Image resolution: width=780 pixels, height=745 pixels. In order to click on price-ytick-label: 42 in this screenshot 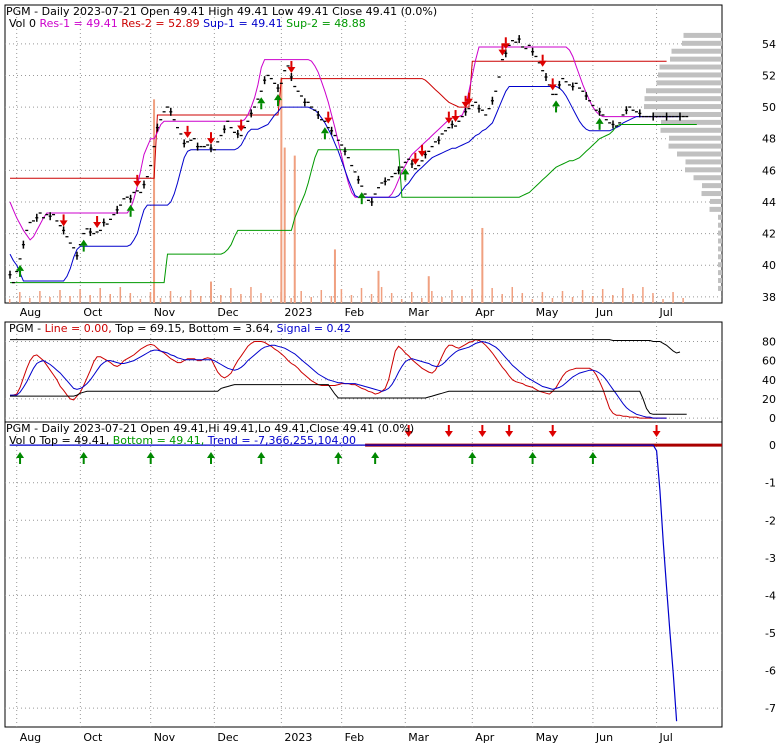, I will do `click(769, 234)`.